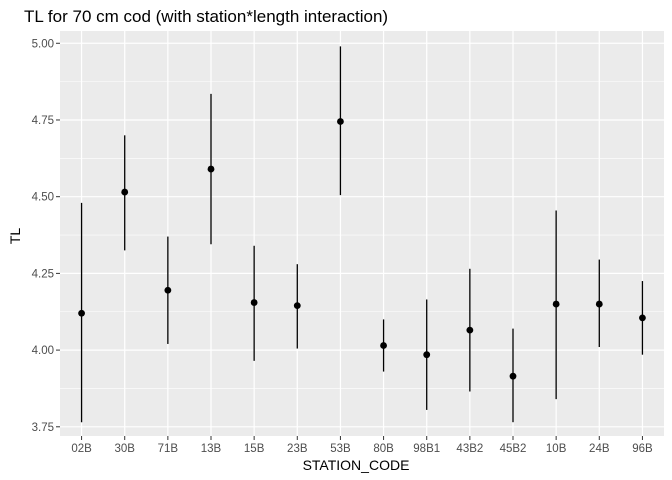  Describe the element at coordinates (427, 355) in the screenshot. I see `point-98B1` at that location.